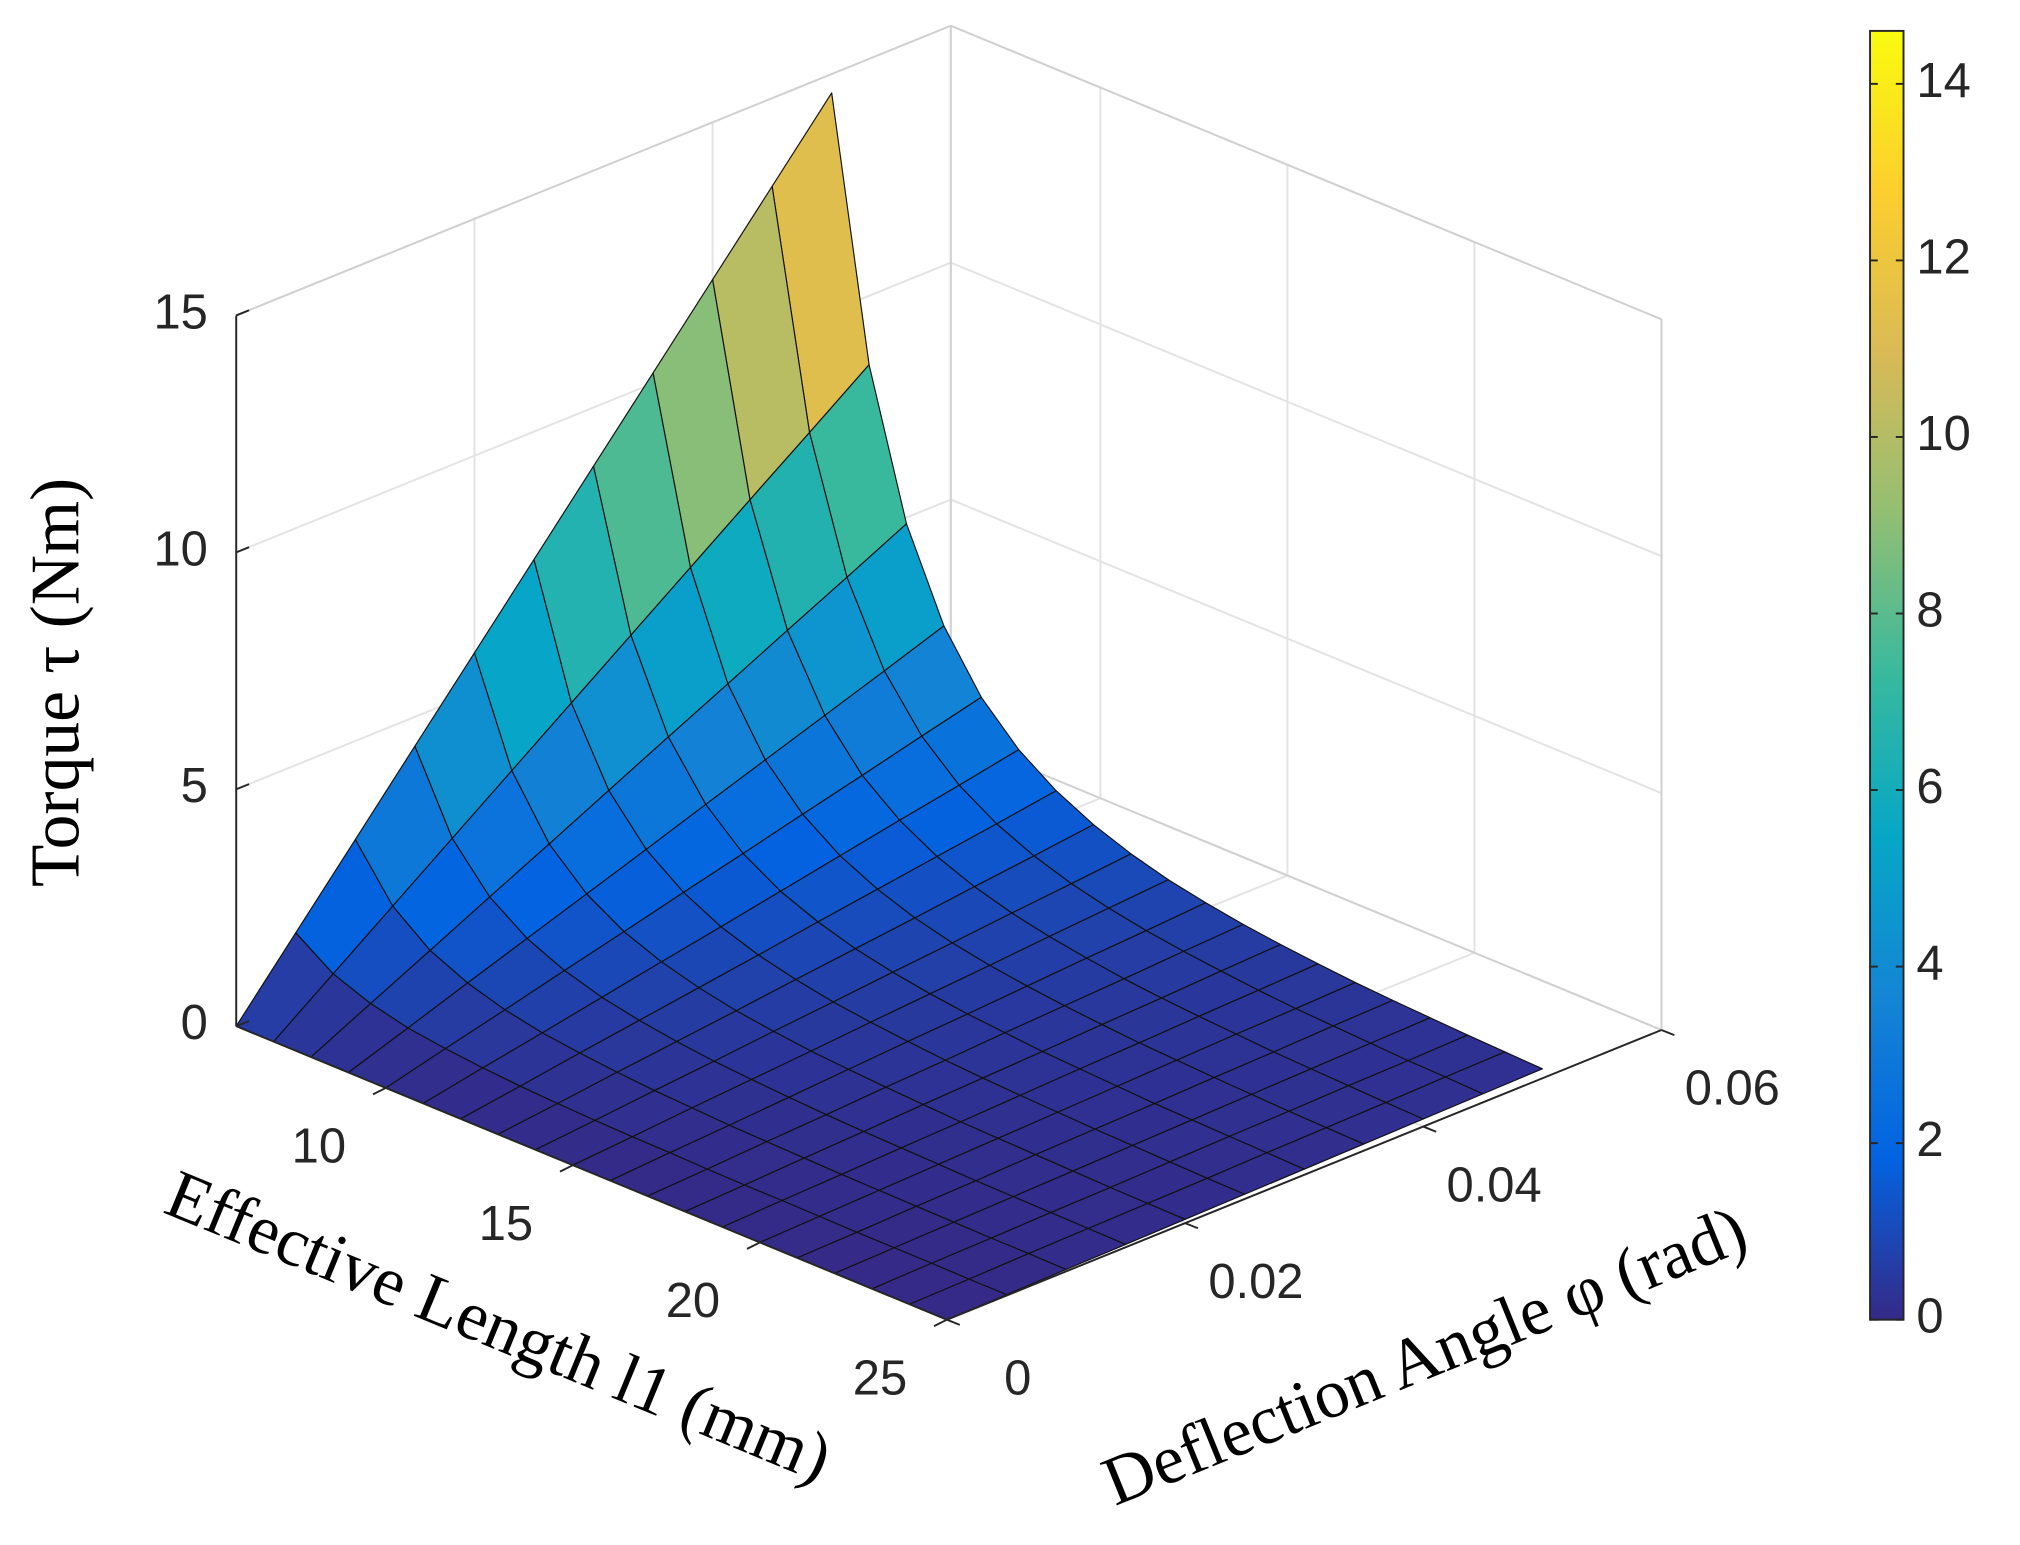 The image size is (2020, 1545). Describe the element at coordinates (1943, 257) in the screenshot. I see `colorbar-tick-label: 12` at that location.